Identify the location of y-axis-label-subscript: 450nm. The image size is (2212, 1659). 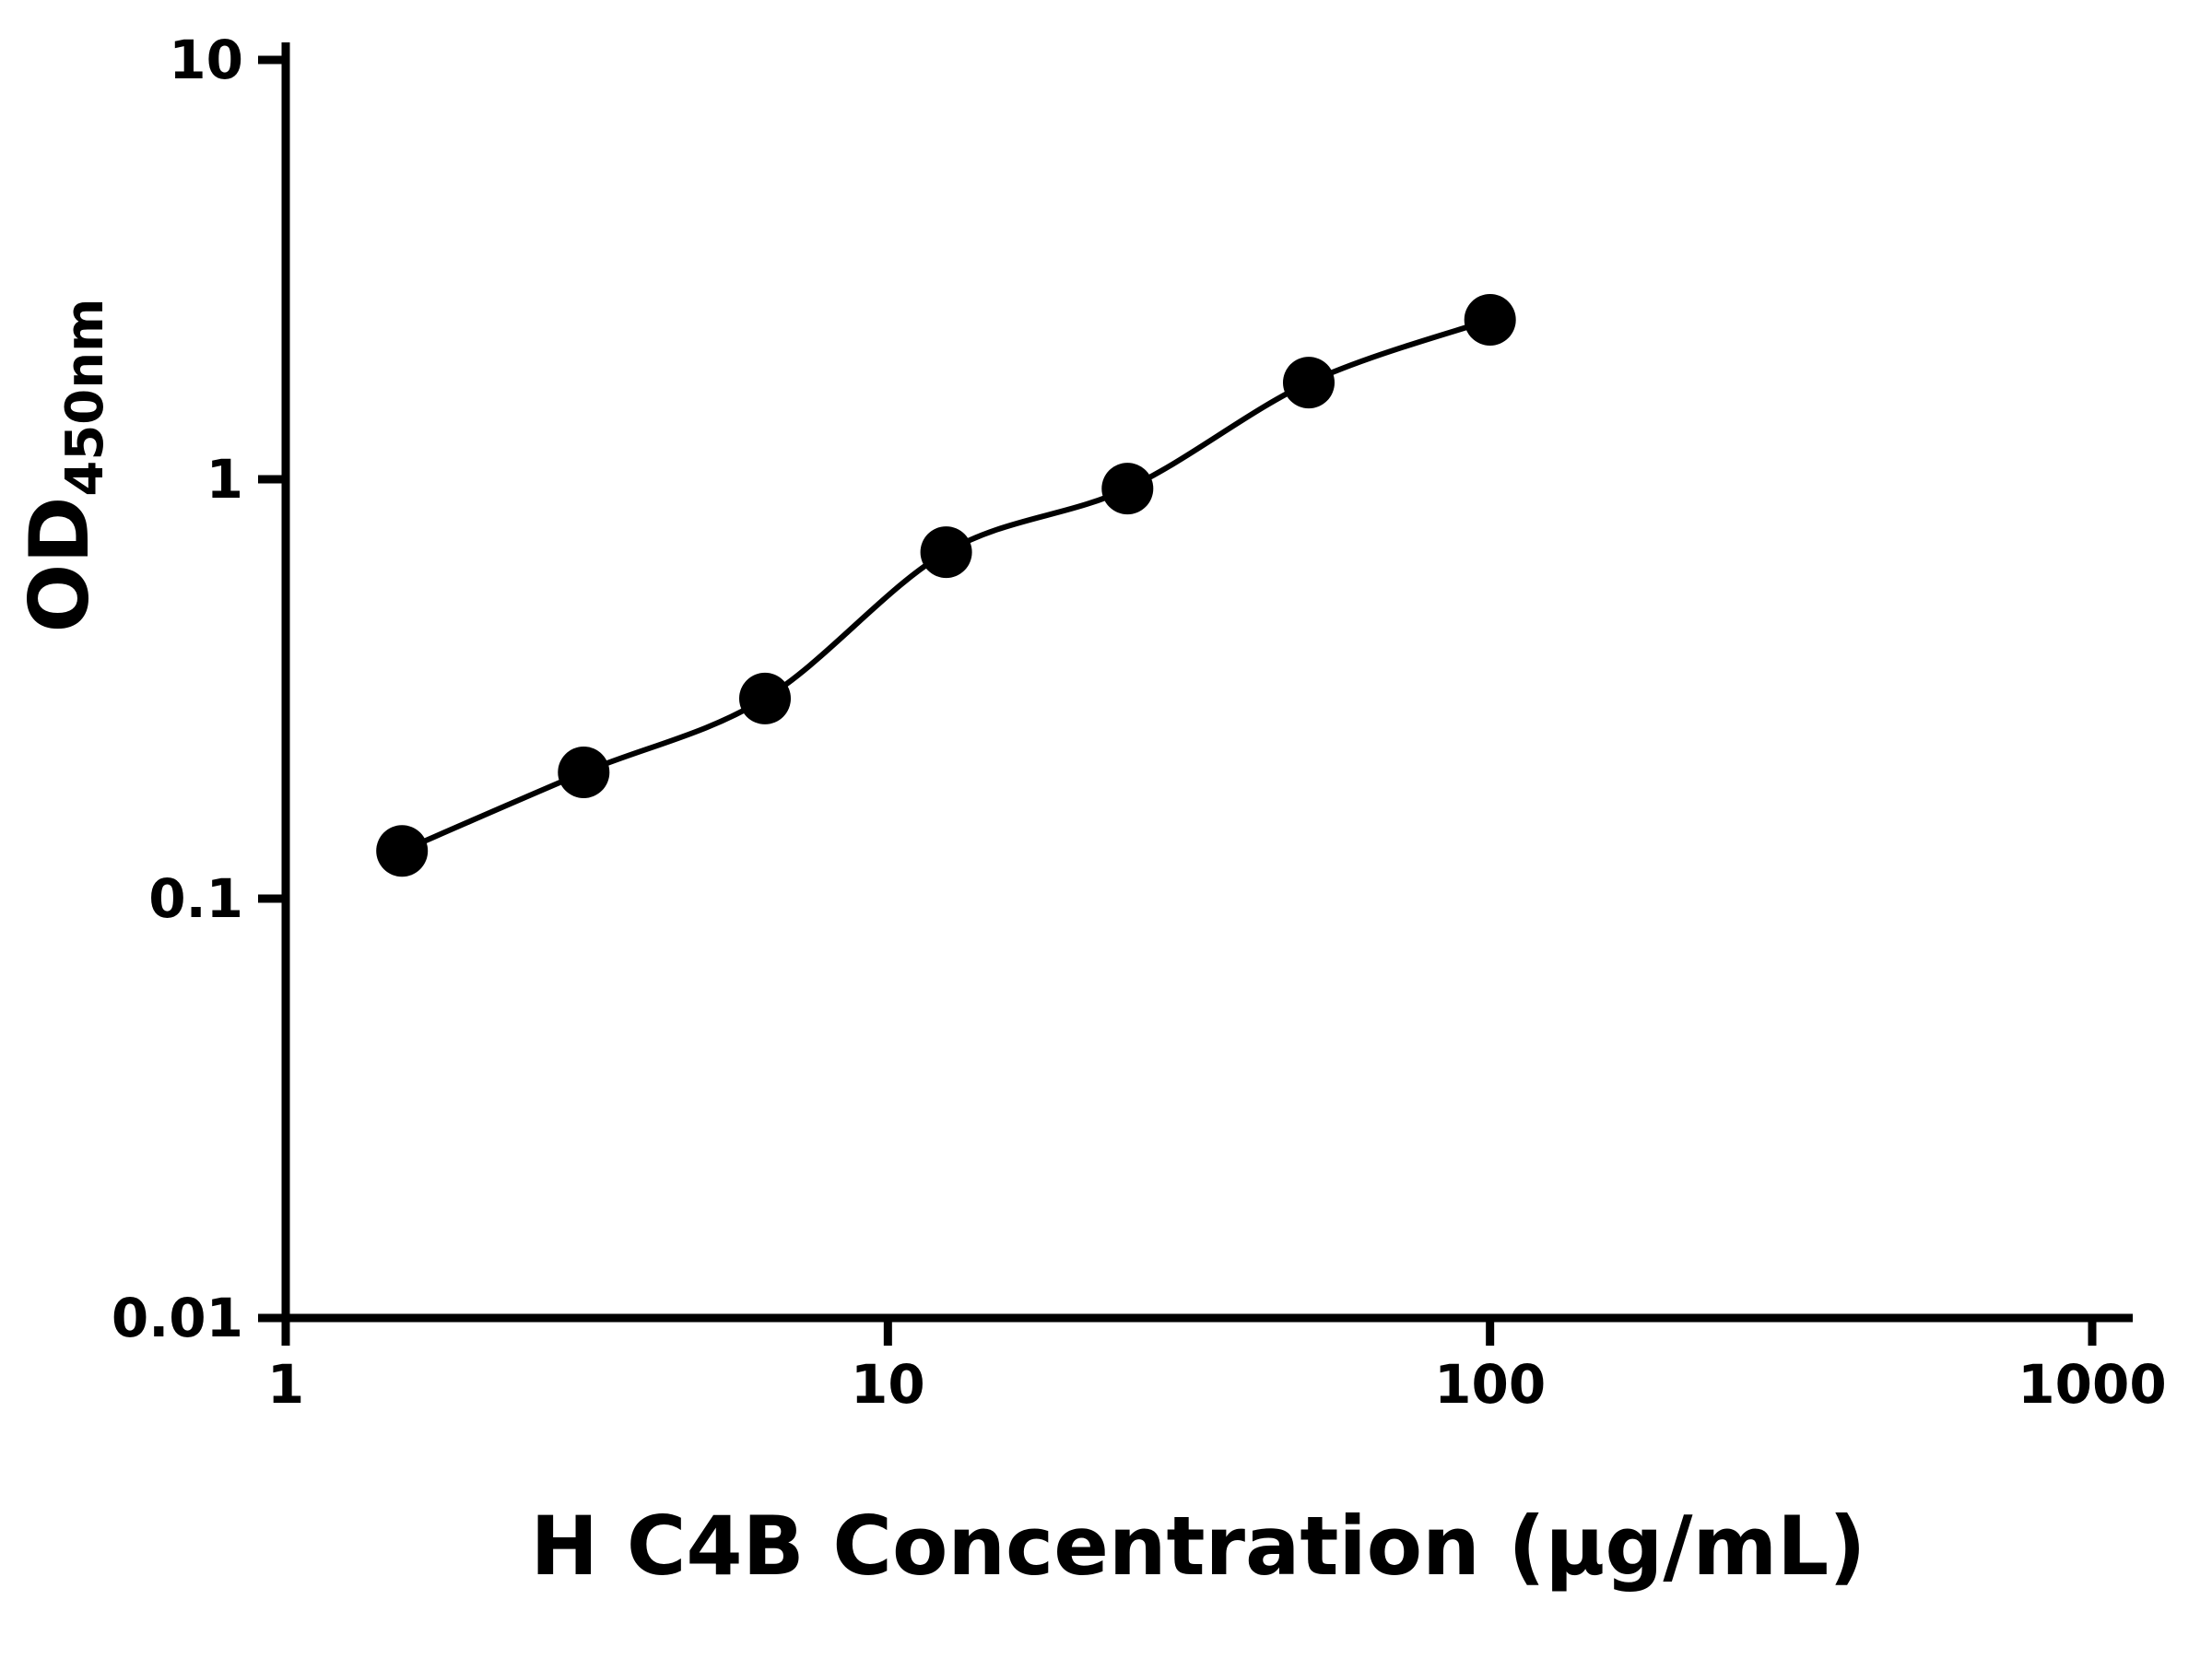
(85, 398).